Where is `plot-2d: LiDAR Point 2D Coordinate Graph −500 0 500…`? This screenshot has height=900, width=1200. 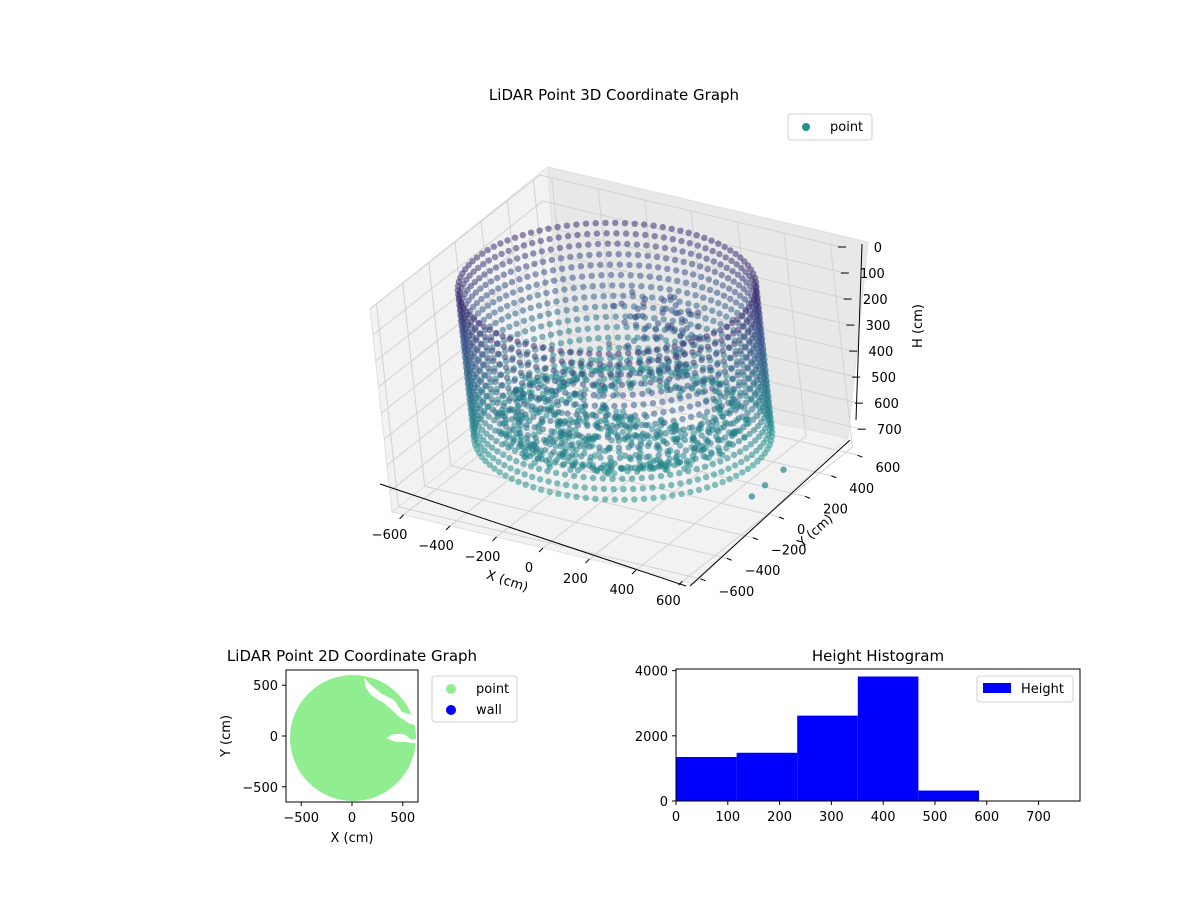
plot-2d: LiDAR Point 2D Coordinate Graph −500 0 500… is located at coordinates (368, 746).